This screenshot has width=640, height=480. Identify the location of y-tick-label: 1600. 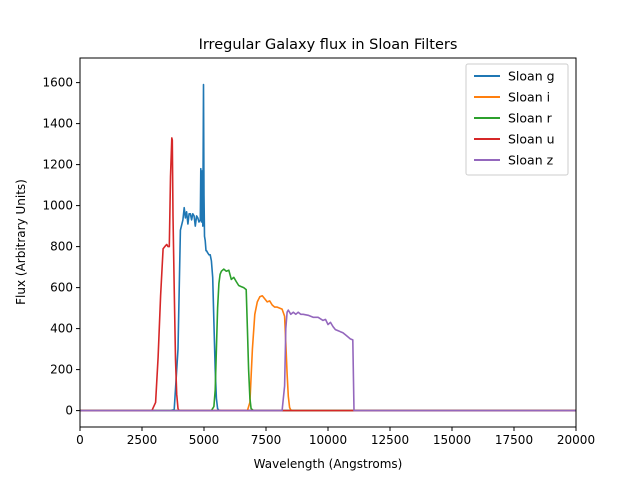
(57, 83).